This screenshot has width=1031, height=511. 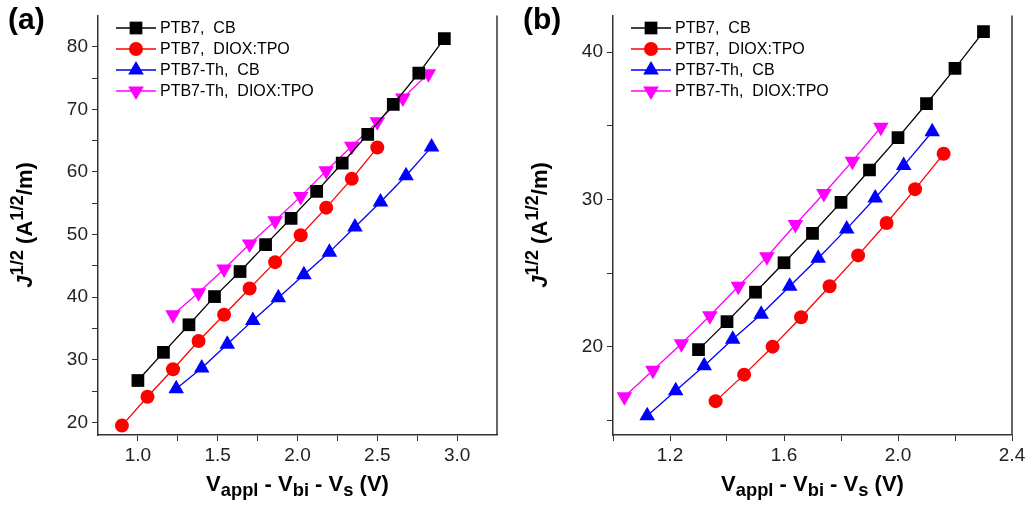 I want to click on y-tick-label: 70, so click(x=77, y=108).